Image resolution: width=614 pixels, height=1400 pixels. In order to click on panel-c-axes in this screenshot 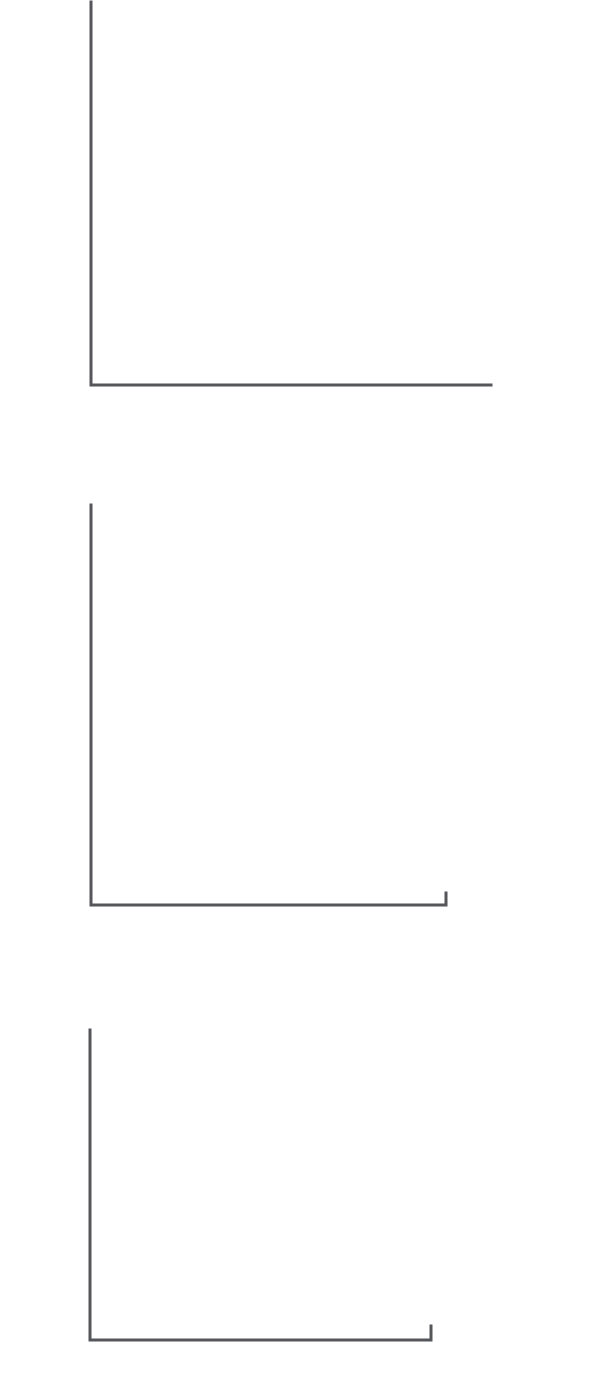, I will do `click(260, 1185)`.